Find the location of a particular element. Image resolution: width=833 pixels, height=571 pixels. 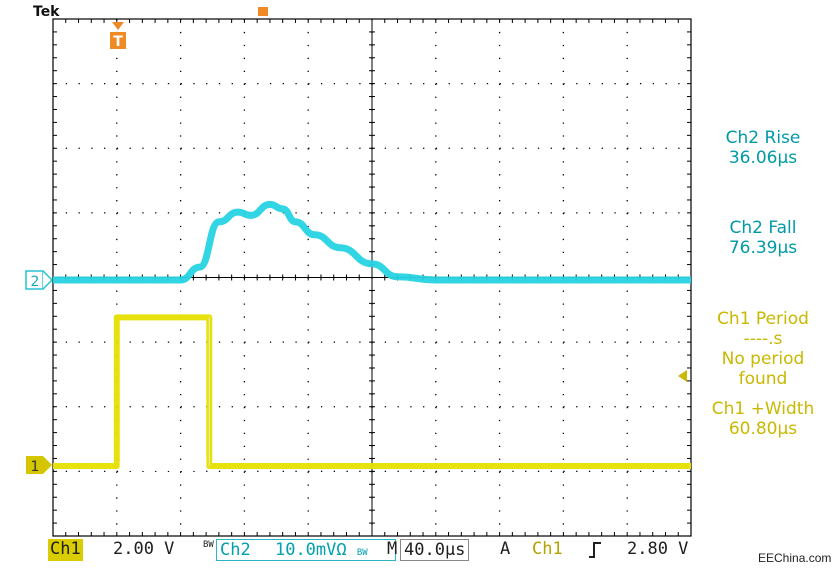

ch1-trace-gap is located at coordinates (163, 466).